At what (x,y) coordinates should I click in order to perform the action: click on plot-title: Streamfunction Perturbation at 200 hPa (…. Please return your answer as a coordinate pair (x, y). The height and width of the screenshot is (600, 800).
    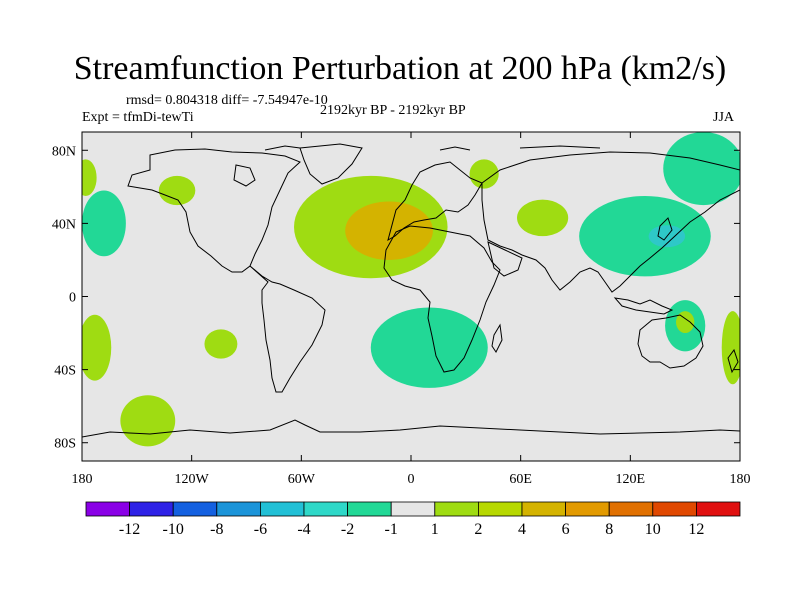
    Looking at the image, I should click on (400, 68).